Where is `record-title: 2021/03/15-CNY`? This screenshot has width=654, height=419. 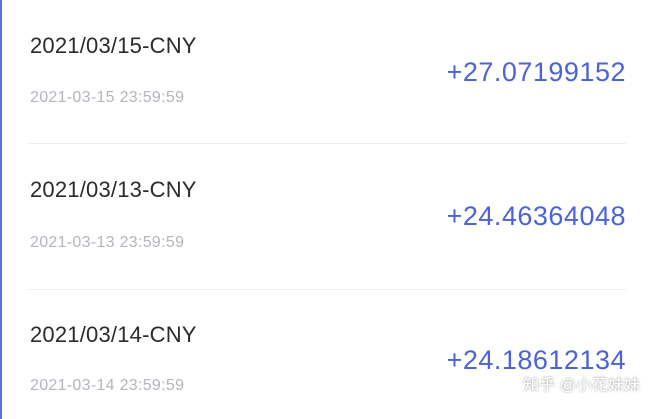
record-title: 2021/03/15-CNY is located at coordinates (113, 45).